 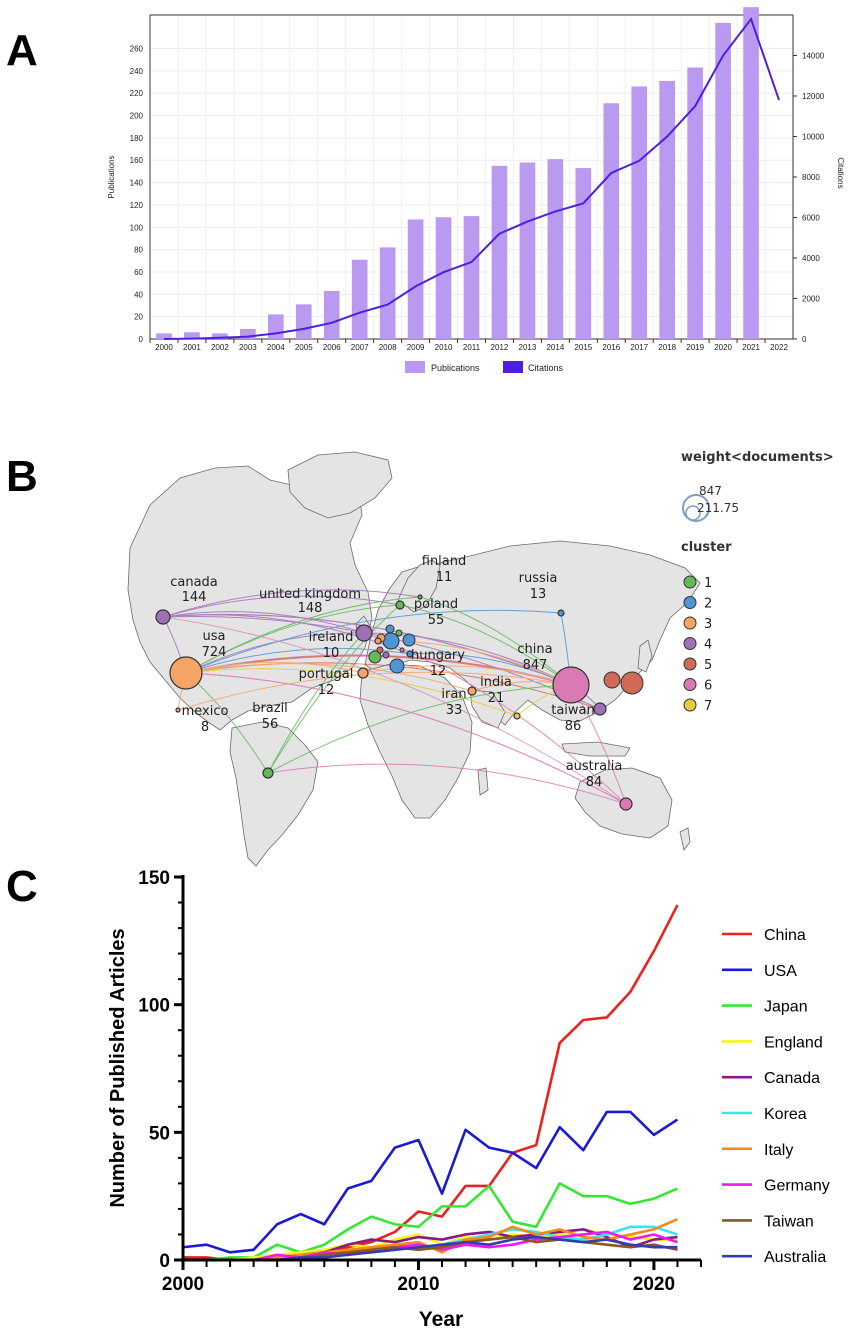 I want to click on legend-label-australia: Australia, so click(x=795, y=1257).